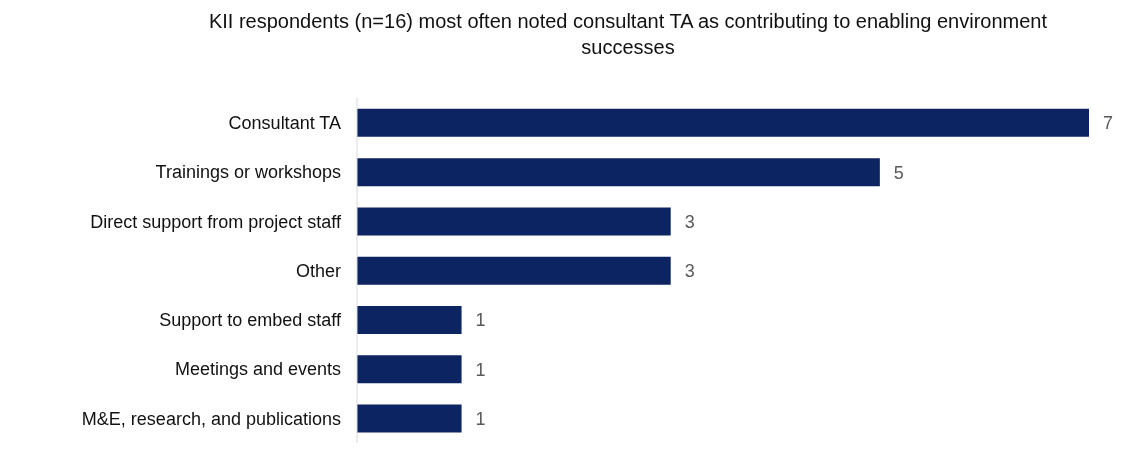 The width and height of the screenshot is (1137, 459). What do you see at coordinates (211, 418) in the screenshot?
I see `y-tick-label: M&E, research, and publications` at bounding box center [211, 418].